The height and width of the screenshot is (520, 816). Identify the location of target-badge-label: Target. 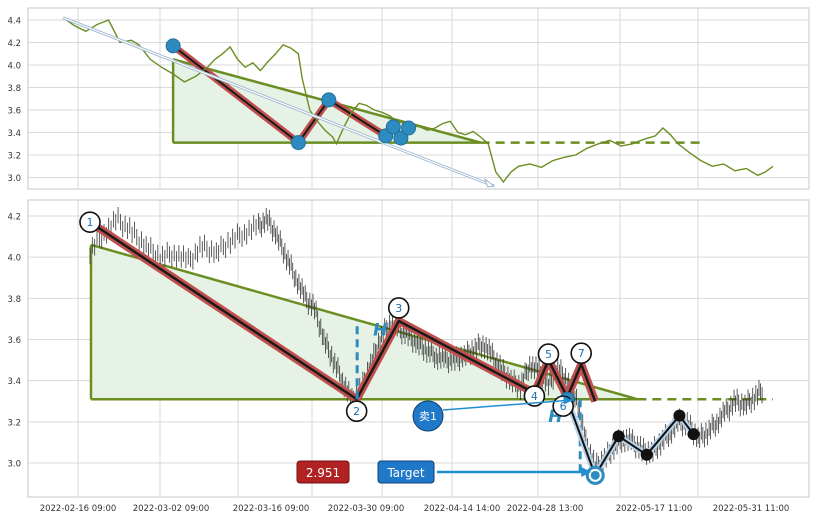
(405, 473).